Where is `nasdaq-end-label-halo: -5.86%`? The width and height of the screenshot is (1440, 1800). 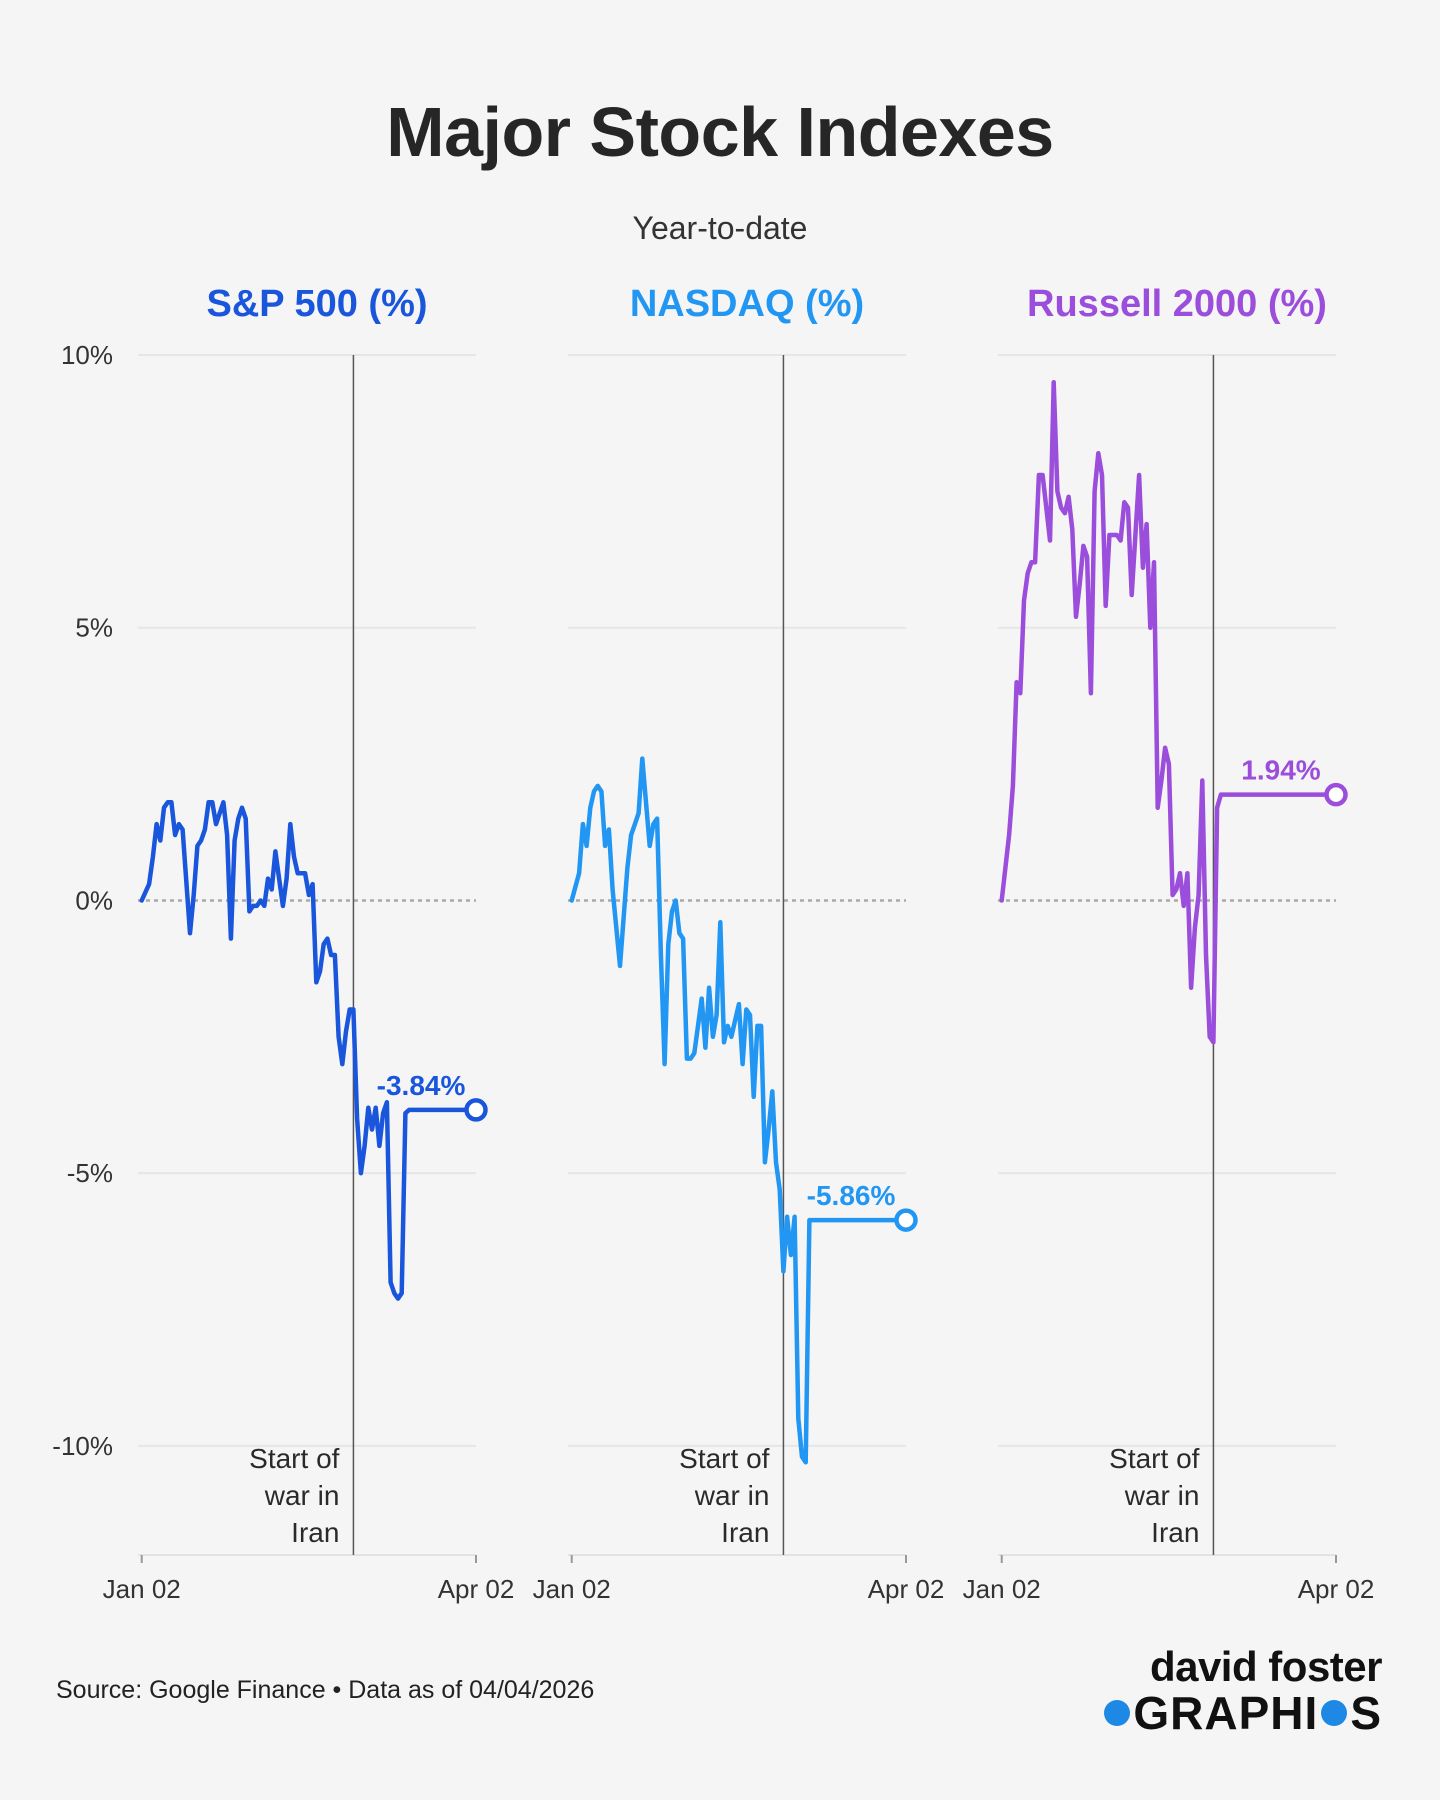
nasdaq-end-label-halo: -5.86% is located at coordinates (851, 1195).